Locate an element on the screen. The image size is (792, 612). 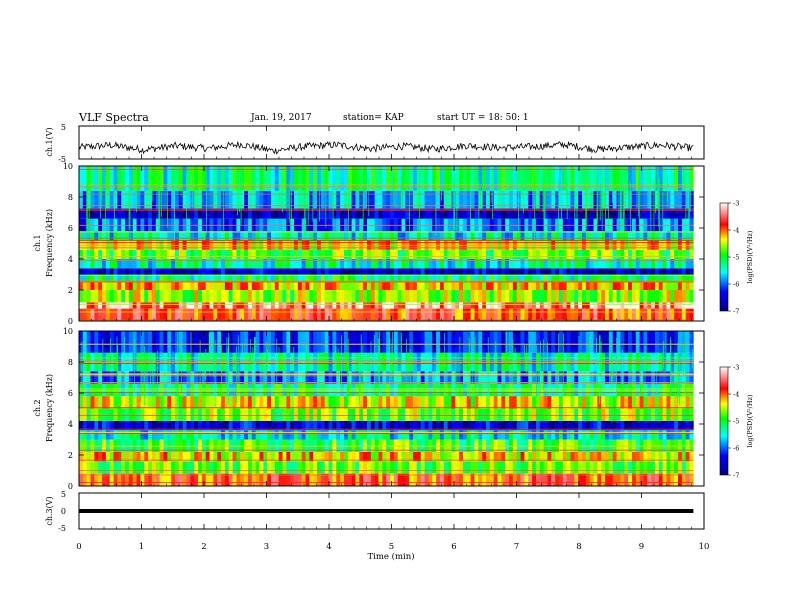
chart-title: VLF Spectra is located at coordinates (114, 117).